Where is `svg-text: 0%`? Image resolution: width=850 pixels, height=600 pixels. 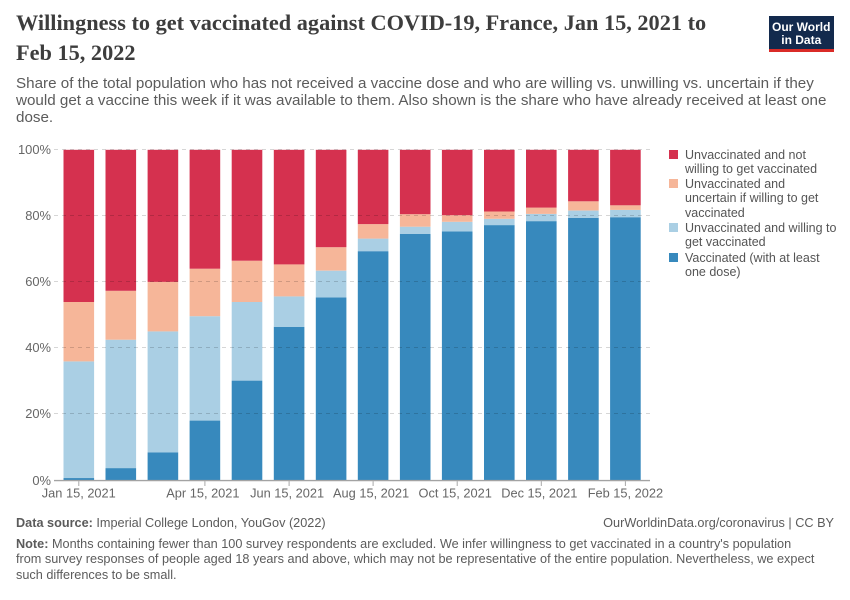 svg-text: 0% is located at coordinates (41, 480).